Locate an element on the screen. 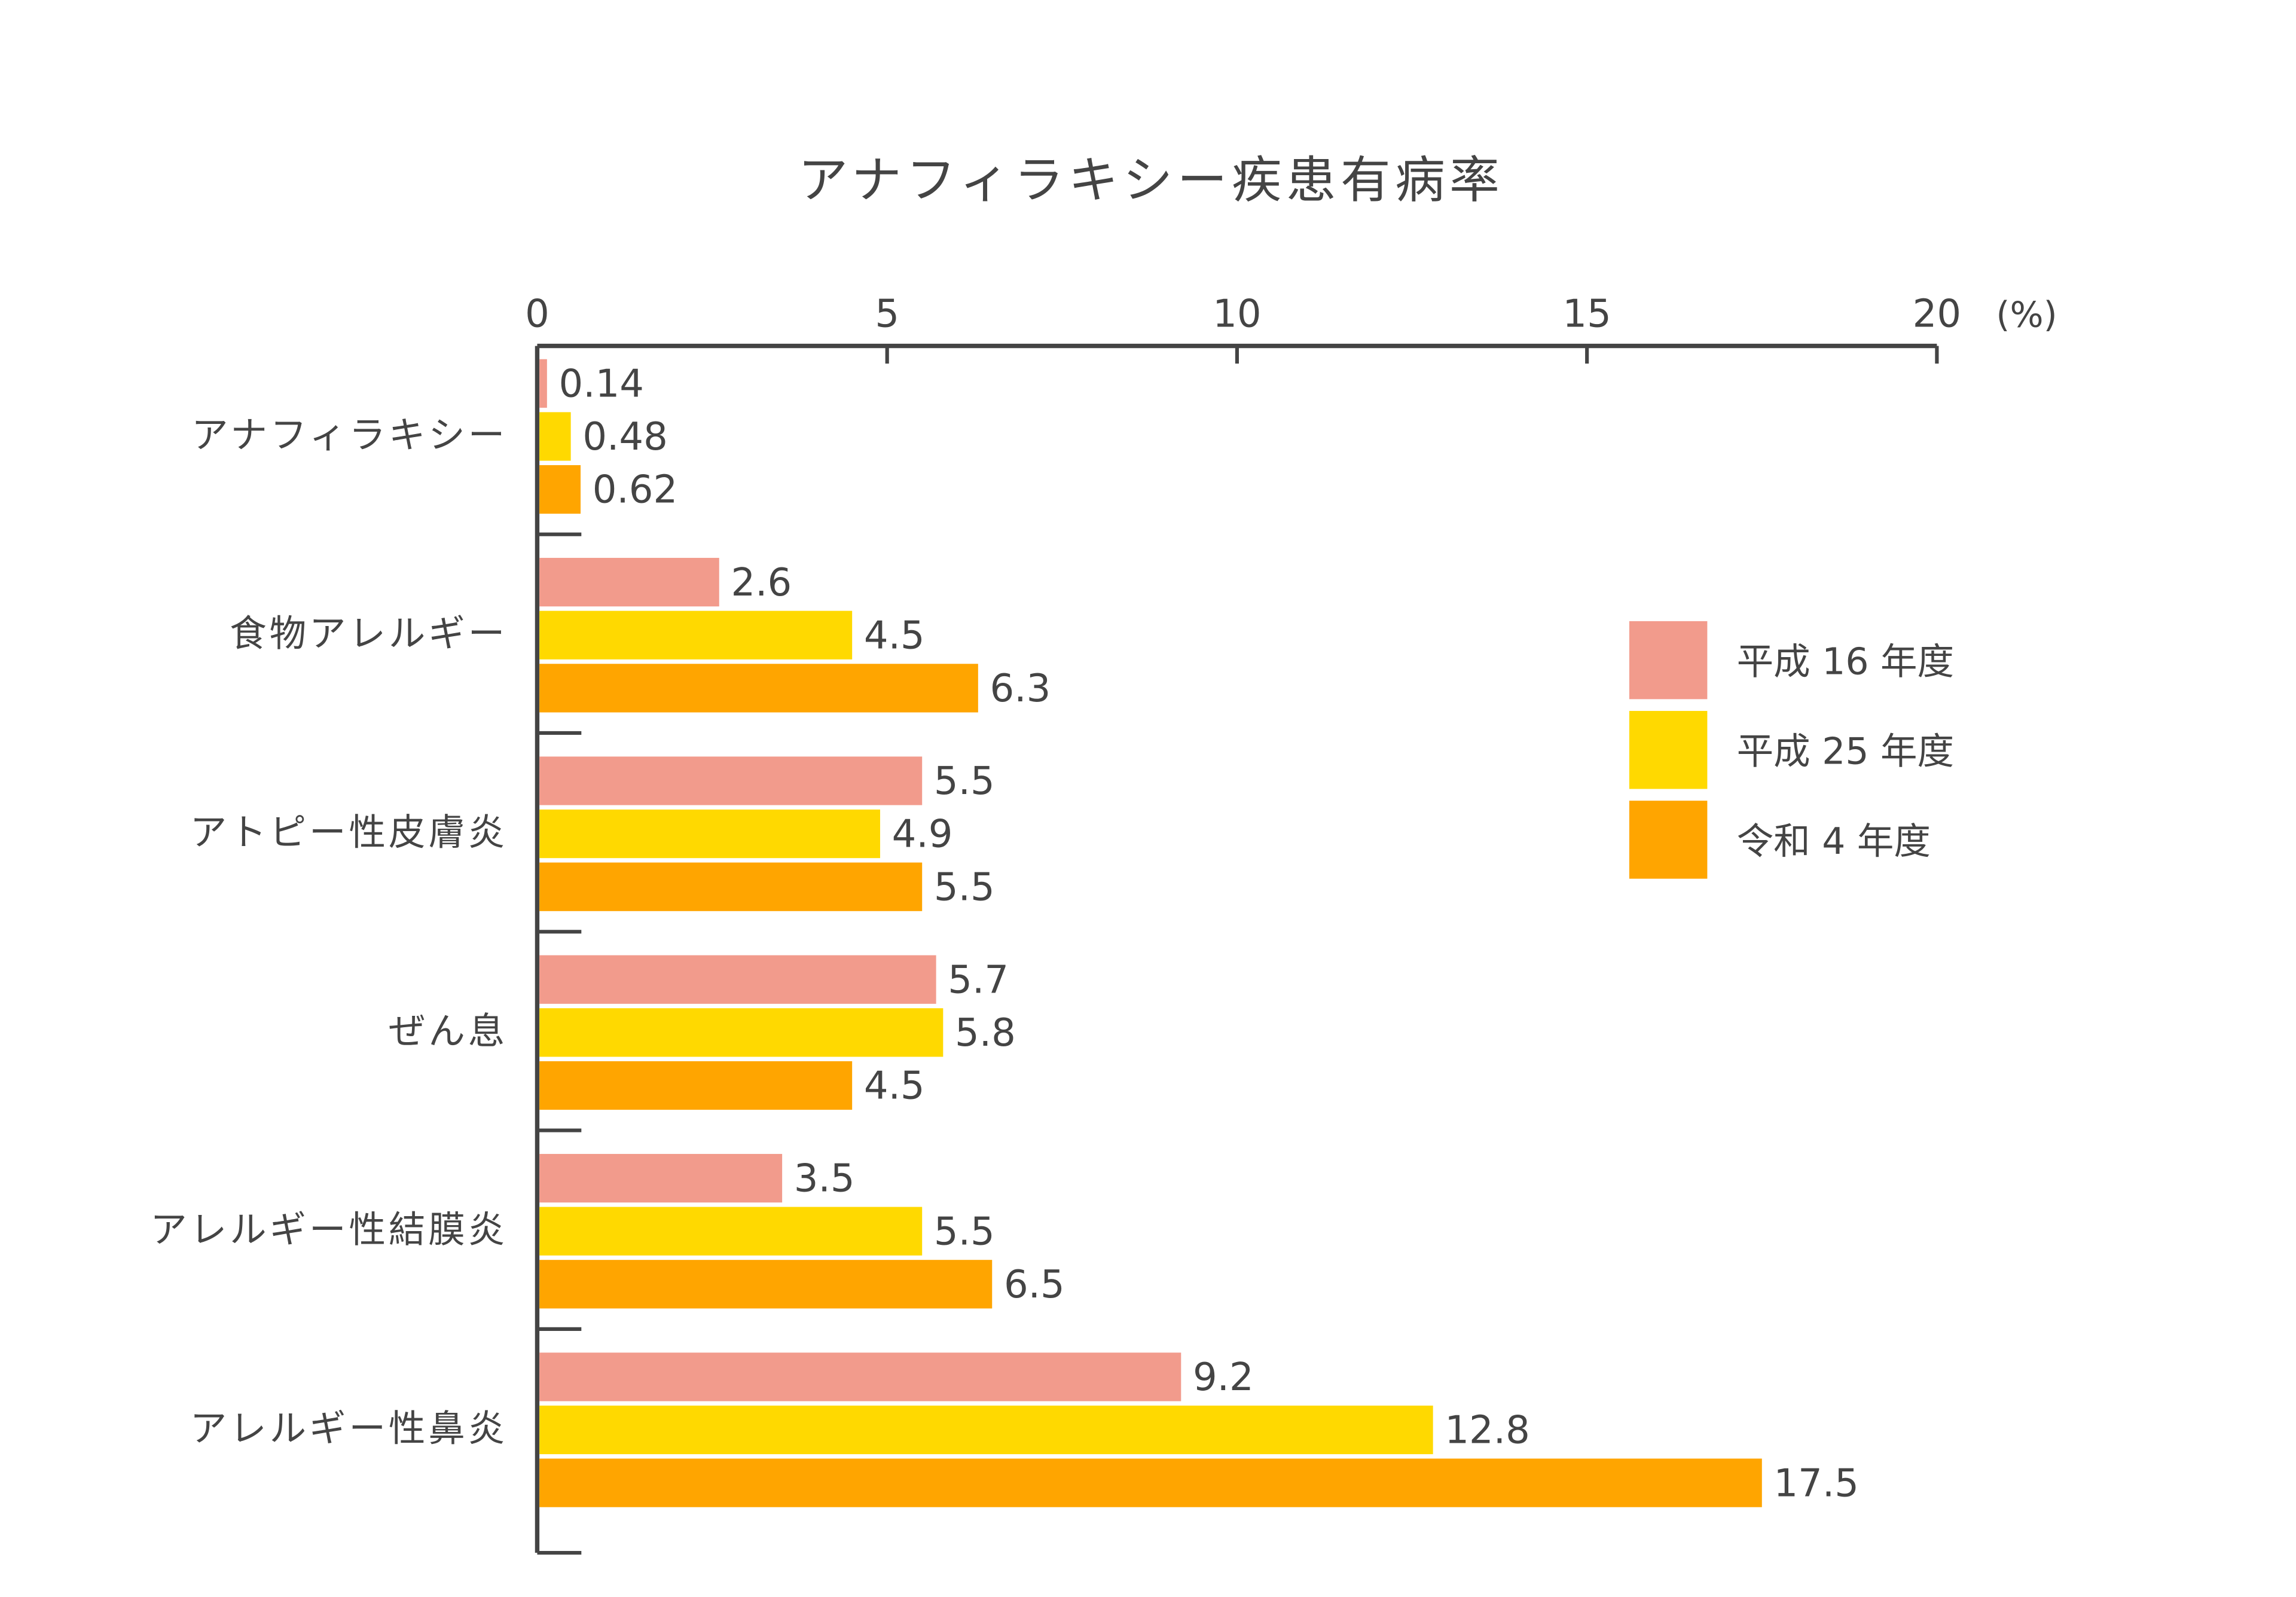 This screenshot has height=1597, width=2296. category-label: アレルギー性鼻炎 is located at coordinates (349, 1429).